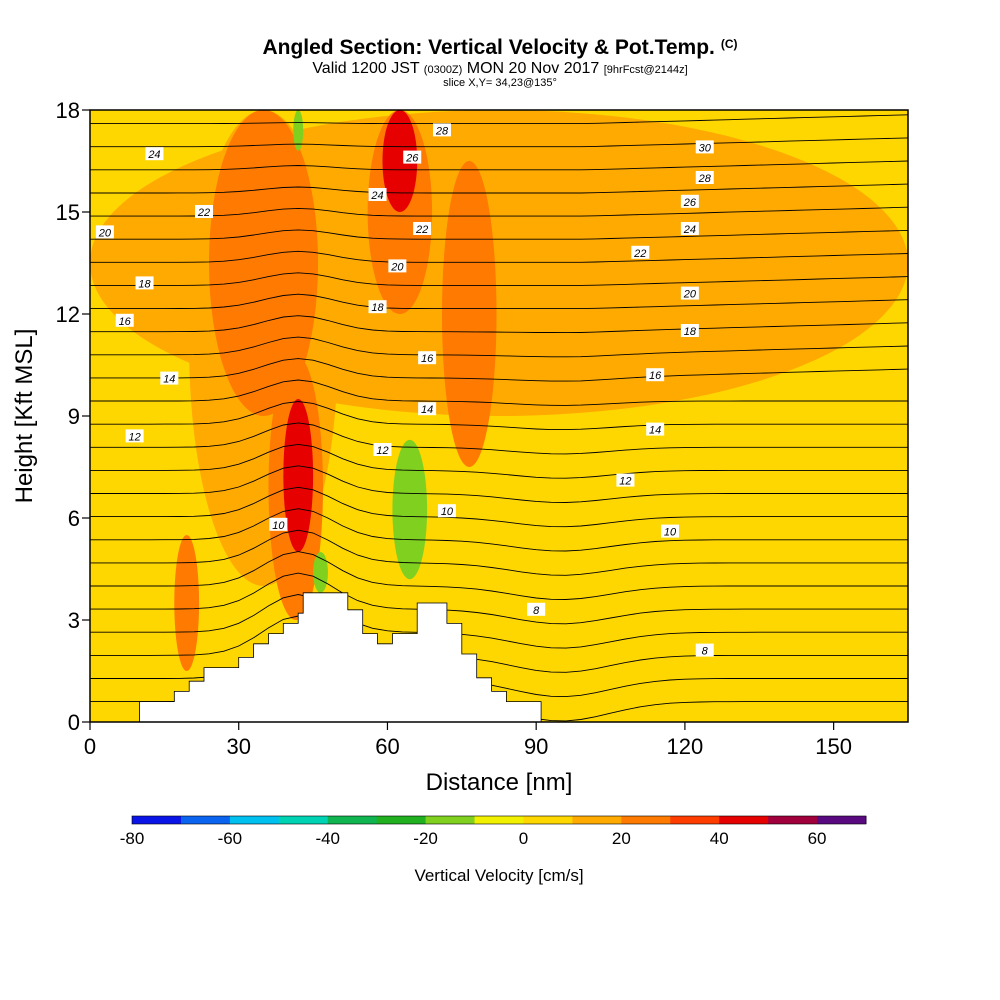  I want to click on theta-contour-label: 26, so click(689, 201).